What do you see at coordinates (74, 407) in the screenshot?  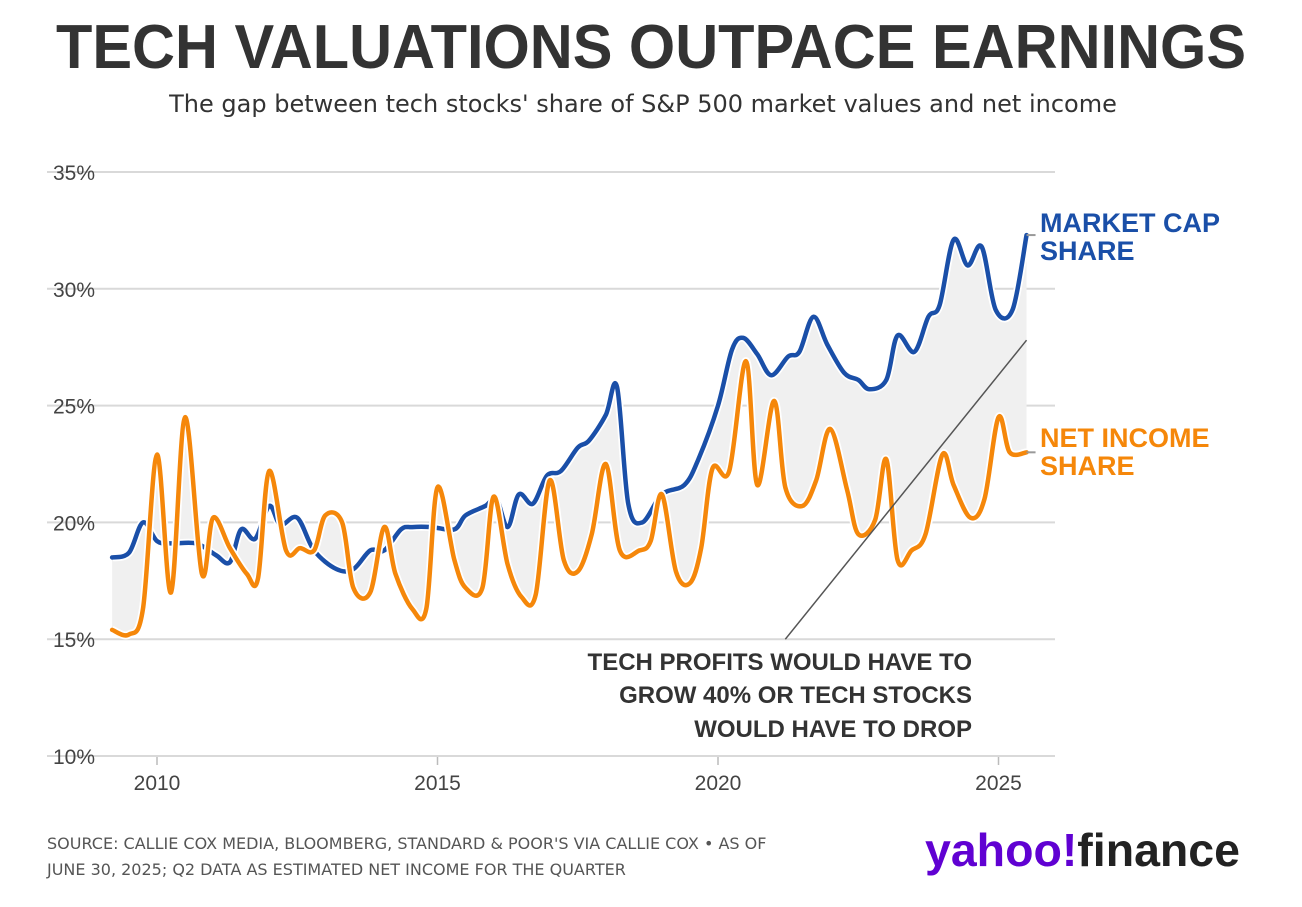 I see `y-tick-label: 25%` at bounding box center [74, 407].